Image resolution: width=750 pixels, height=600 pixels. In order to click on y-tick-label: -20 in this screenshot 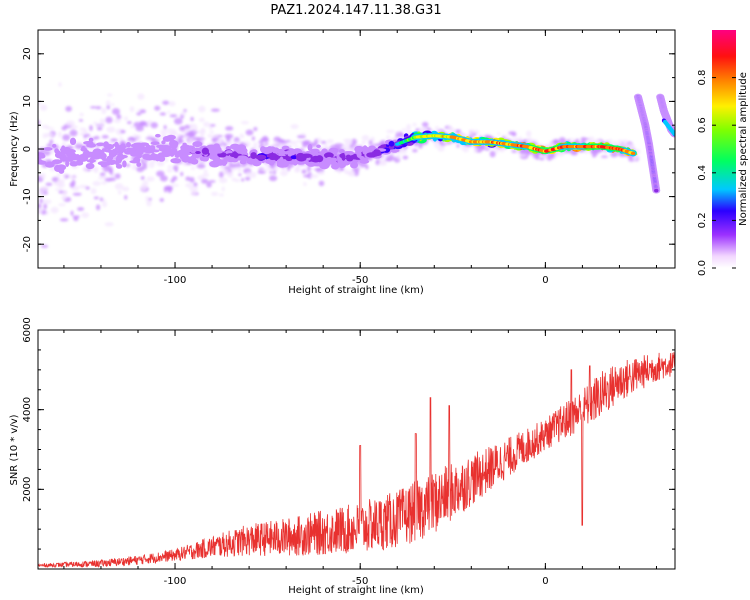, I will do `click(27, 244)`.